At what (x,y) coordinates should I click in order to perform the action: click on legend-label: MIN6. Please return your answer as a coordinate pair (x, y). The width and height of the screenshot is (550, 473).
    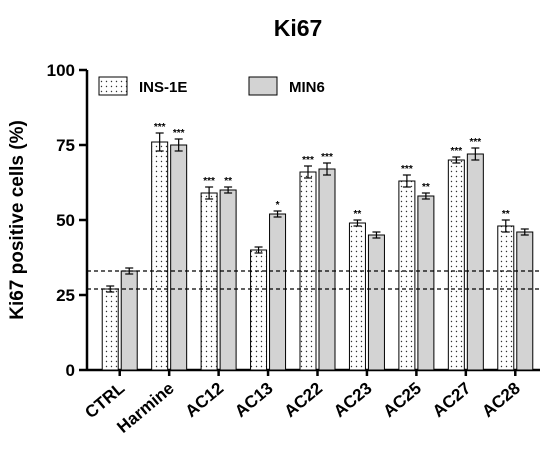
    Looking at the image, I should click on (307, 87).